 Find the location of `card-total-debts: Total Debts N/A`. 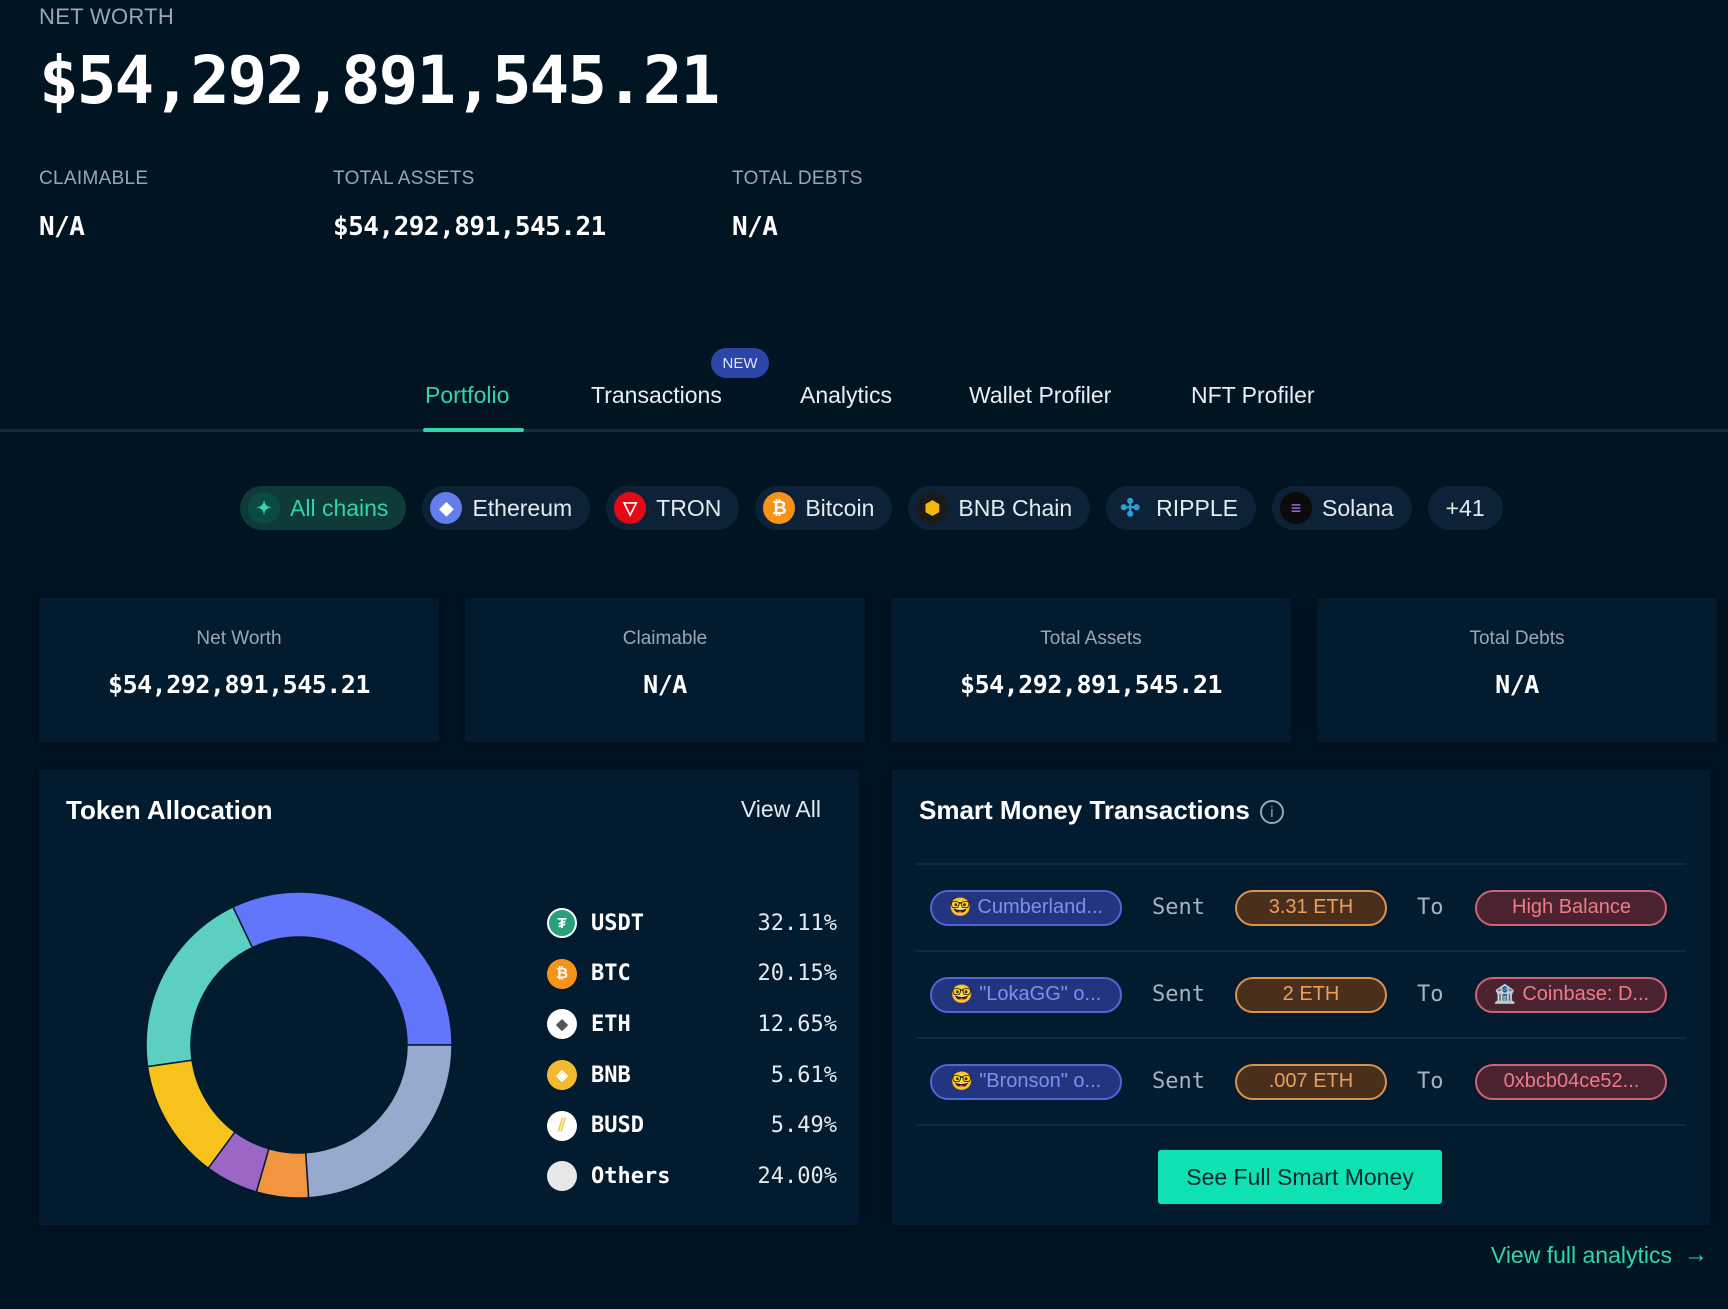

card-total-debts: Total Debts N/A is located at coordinates (1517, 670).